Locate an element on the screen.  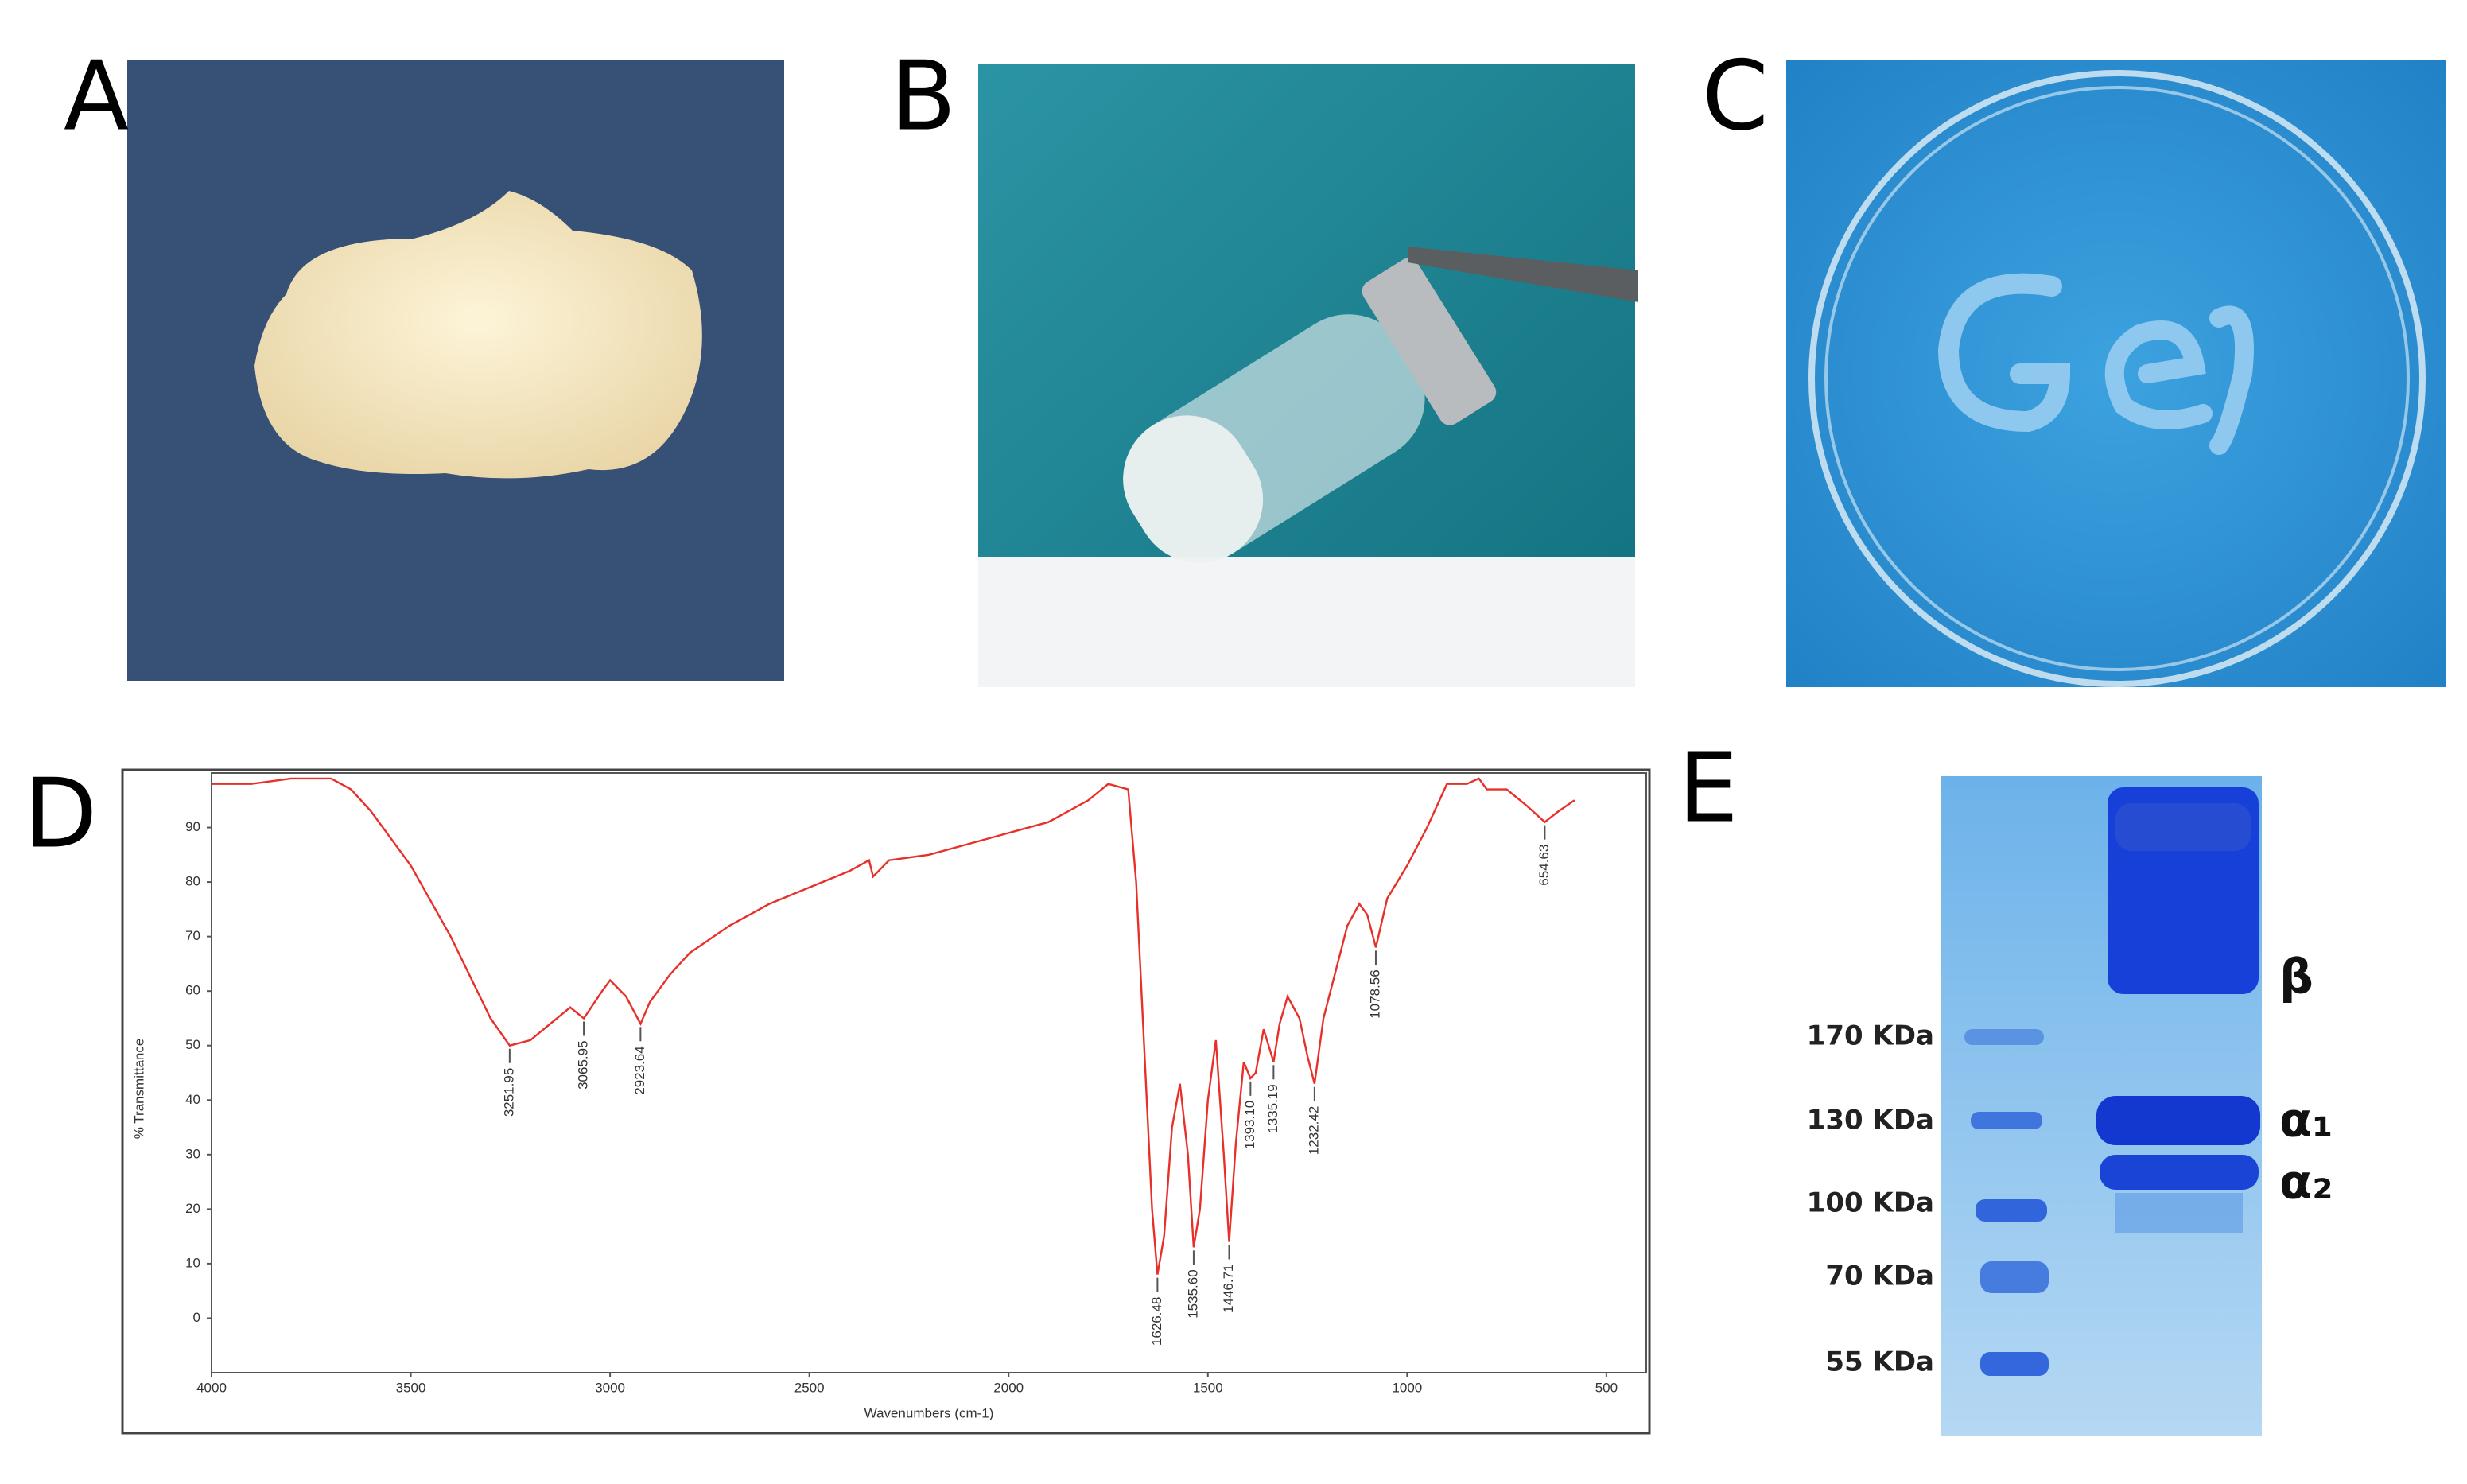
x-tick-label: 2000 is located at coordinates (1008, 1387).